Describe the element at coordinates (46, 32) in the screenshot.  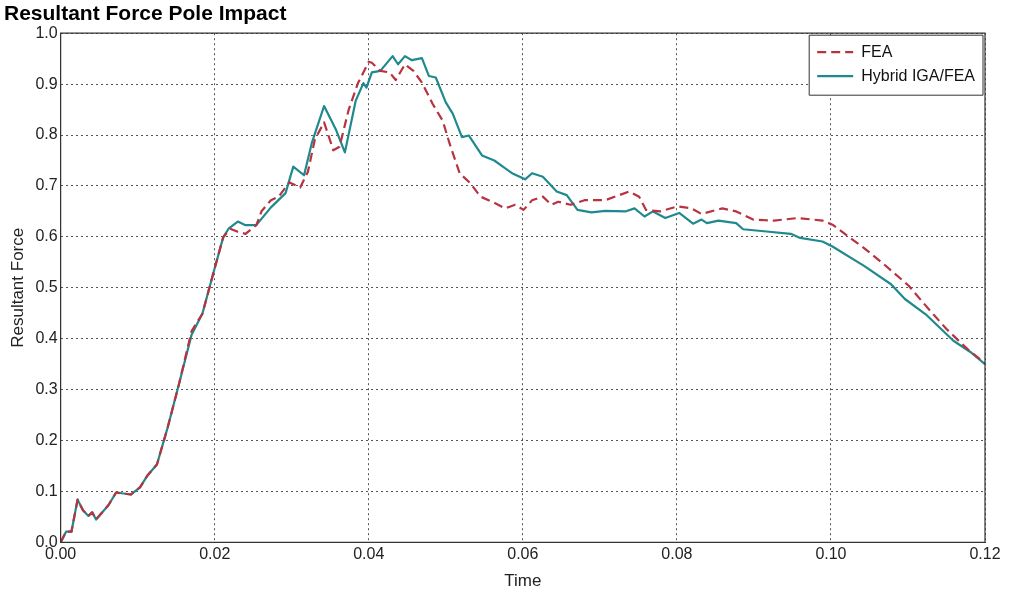
I see `y-tick-label: 1.0` at that location.